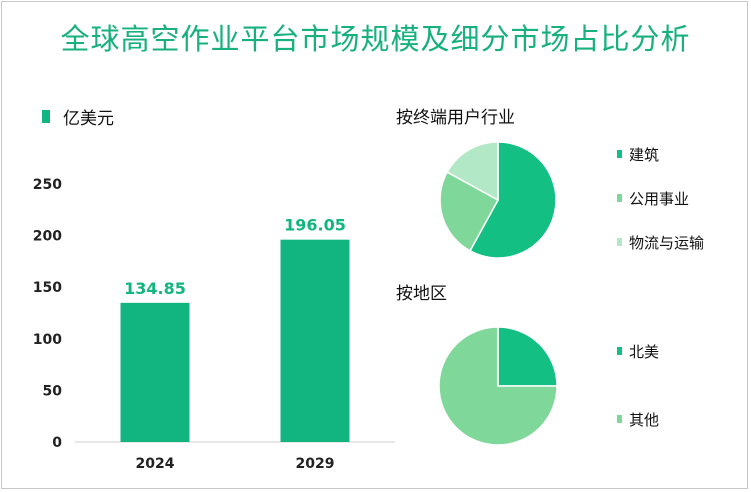 The image size is (751, 492). What do you see at coordinates (644, 352) in the screenshot?
I see `region-pie-legend-label: 北美` at bounding box center [644, 352].